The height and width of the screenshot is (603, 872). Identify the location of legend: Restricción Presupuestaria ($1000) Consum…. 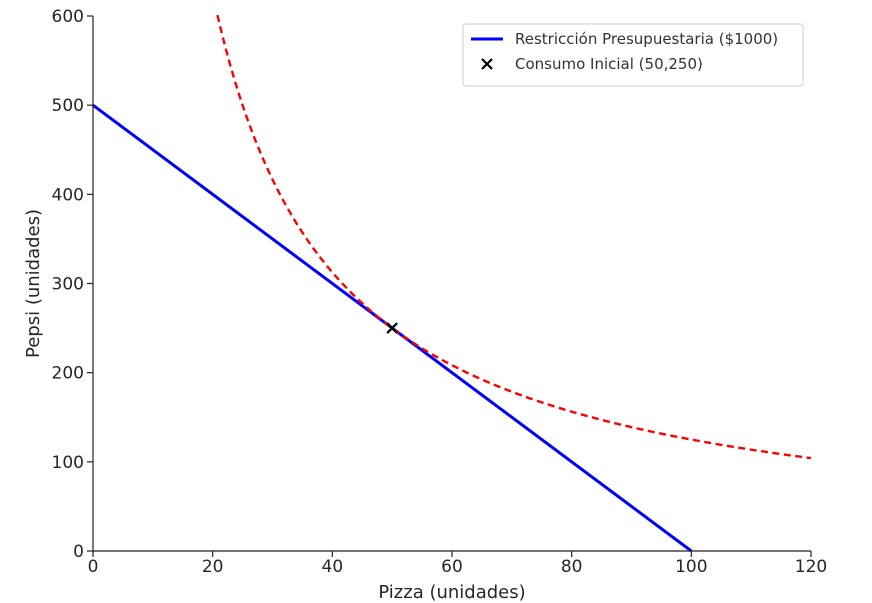
(633, 55).